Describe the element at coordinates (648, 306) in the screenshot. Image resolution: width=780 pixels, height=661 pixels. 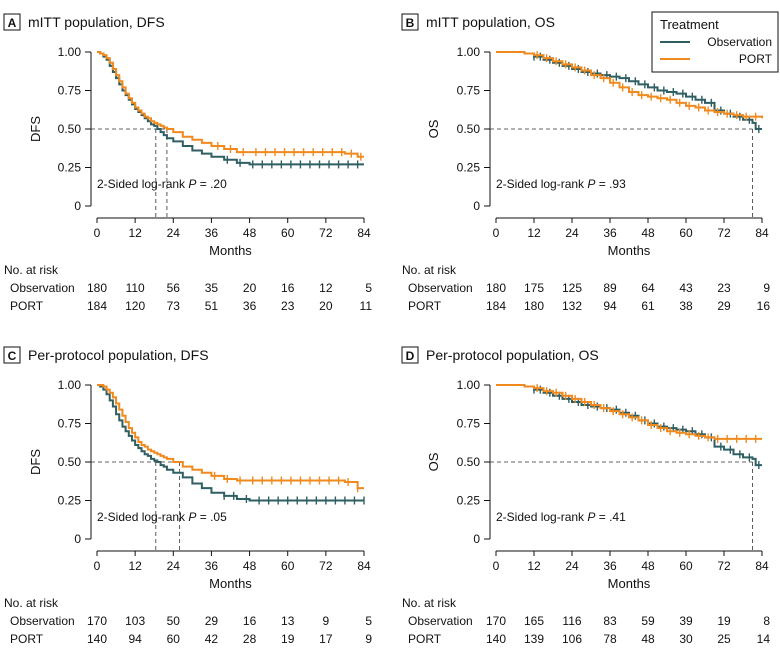
I see `risk-count: 61` at that location.